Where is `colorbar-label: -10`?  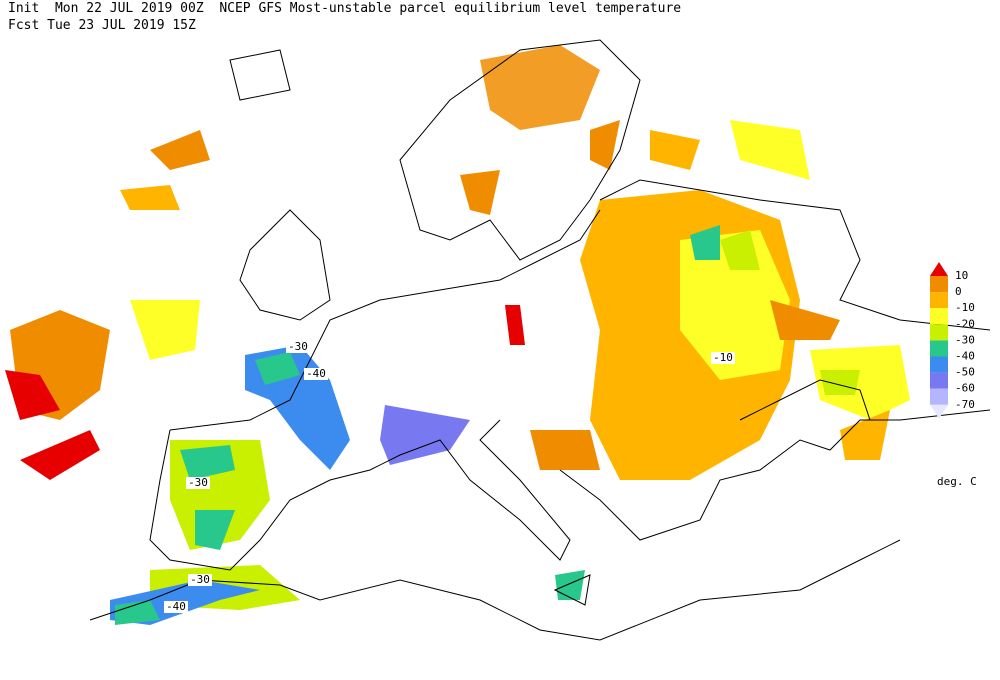 colorbar-label: -10 is located at coordinates (965, 307).